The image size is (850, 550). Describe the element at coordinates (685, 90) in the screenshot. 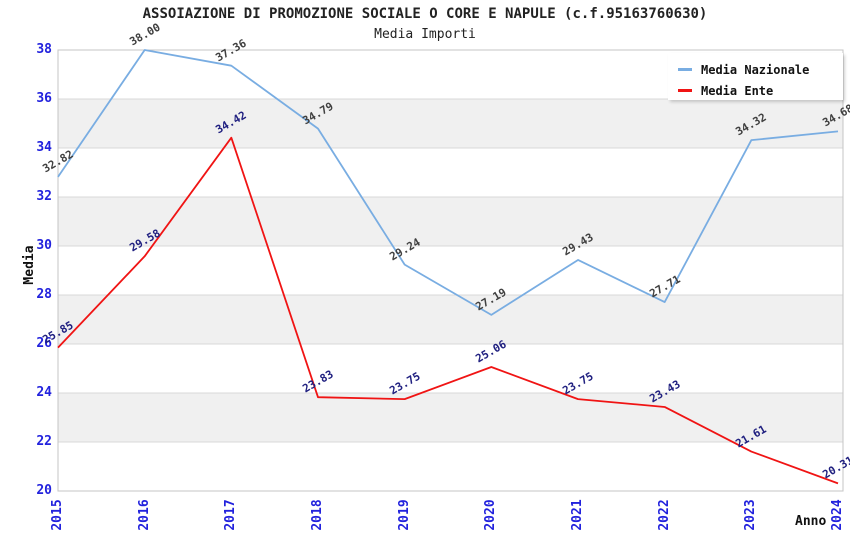

I see `legend-line-sample-red-icon` at that location.